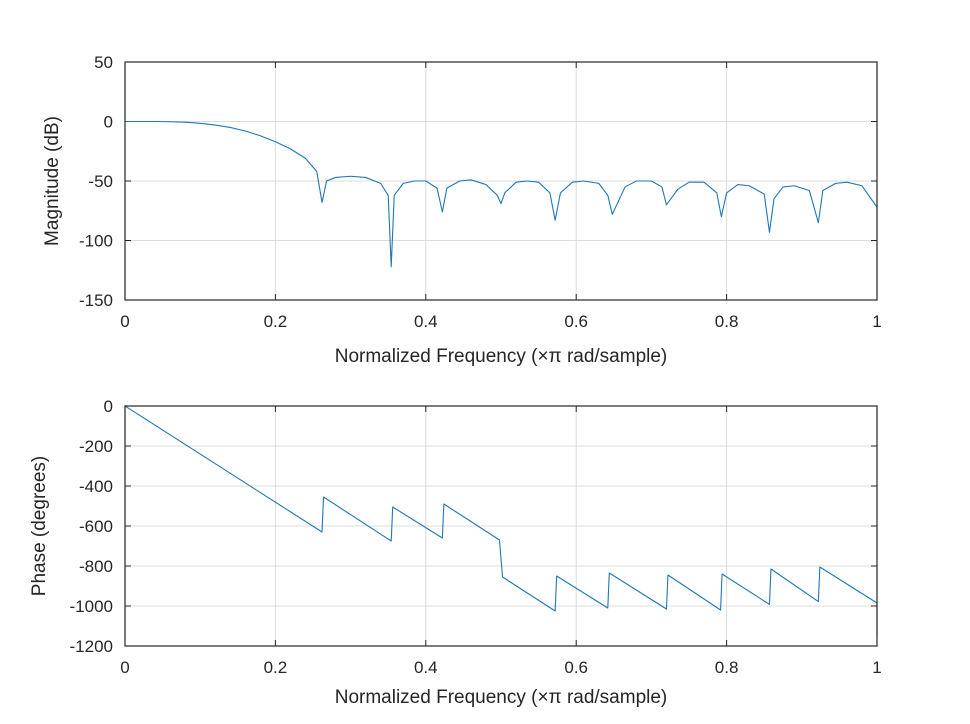 The image size is (970, 724). I want to click on y-tick-label: -150, so click(96, 300).